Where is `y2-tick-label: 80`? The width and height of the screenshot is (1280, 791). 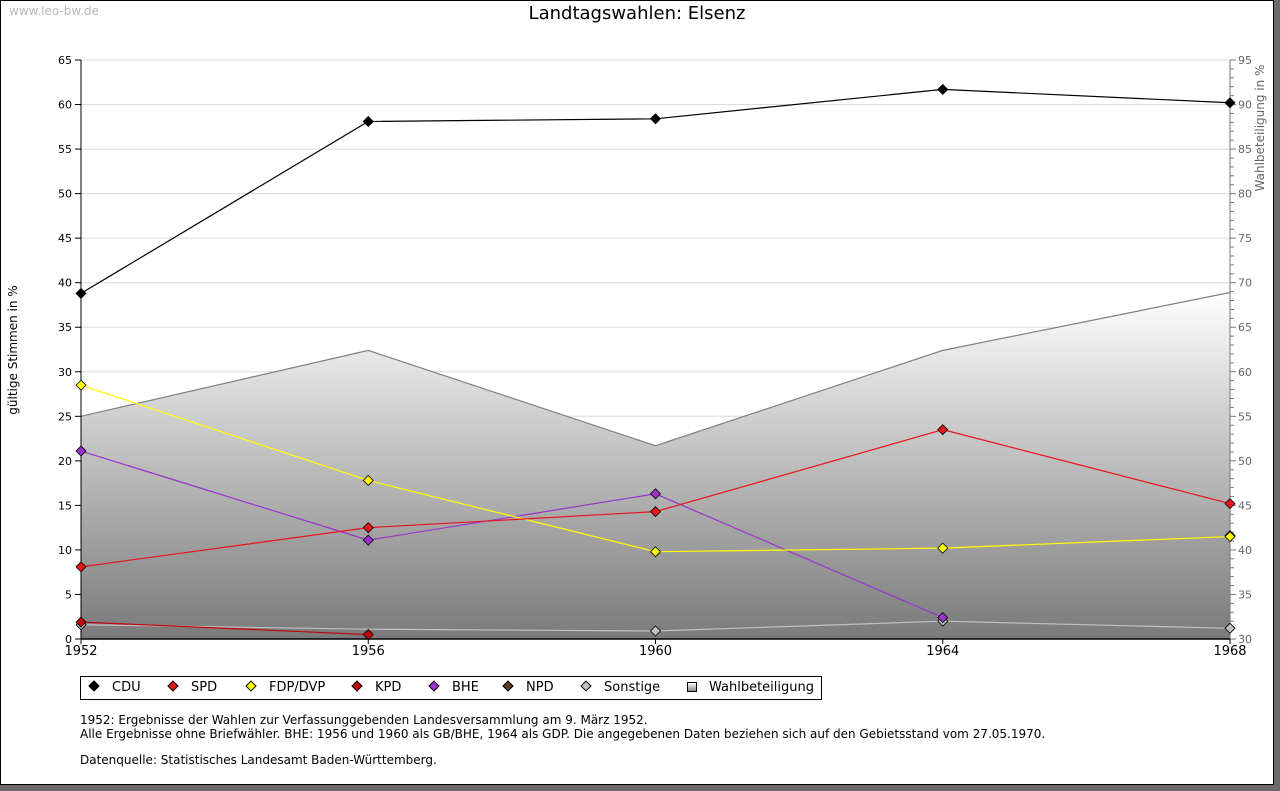 y2-tick-label: 80 is located at coordinates (1245, 194).